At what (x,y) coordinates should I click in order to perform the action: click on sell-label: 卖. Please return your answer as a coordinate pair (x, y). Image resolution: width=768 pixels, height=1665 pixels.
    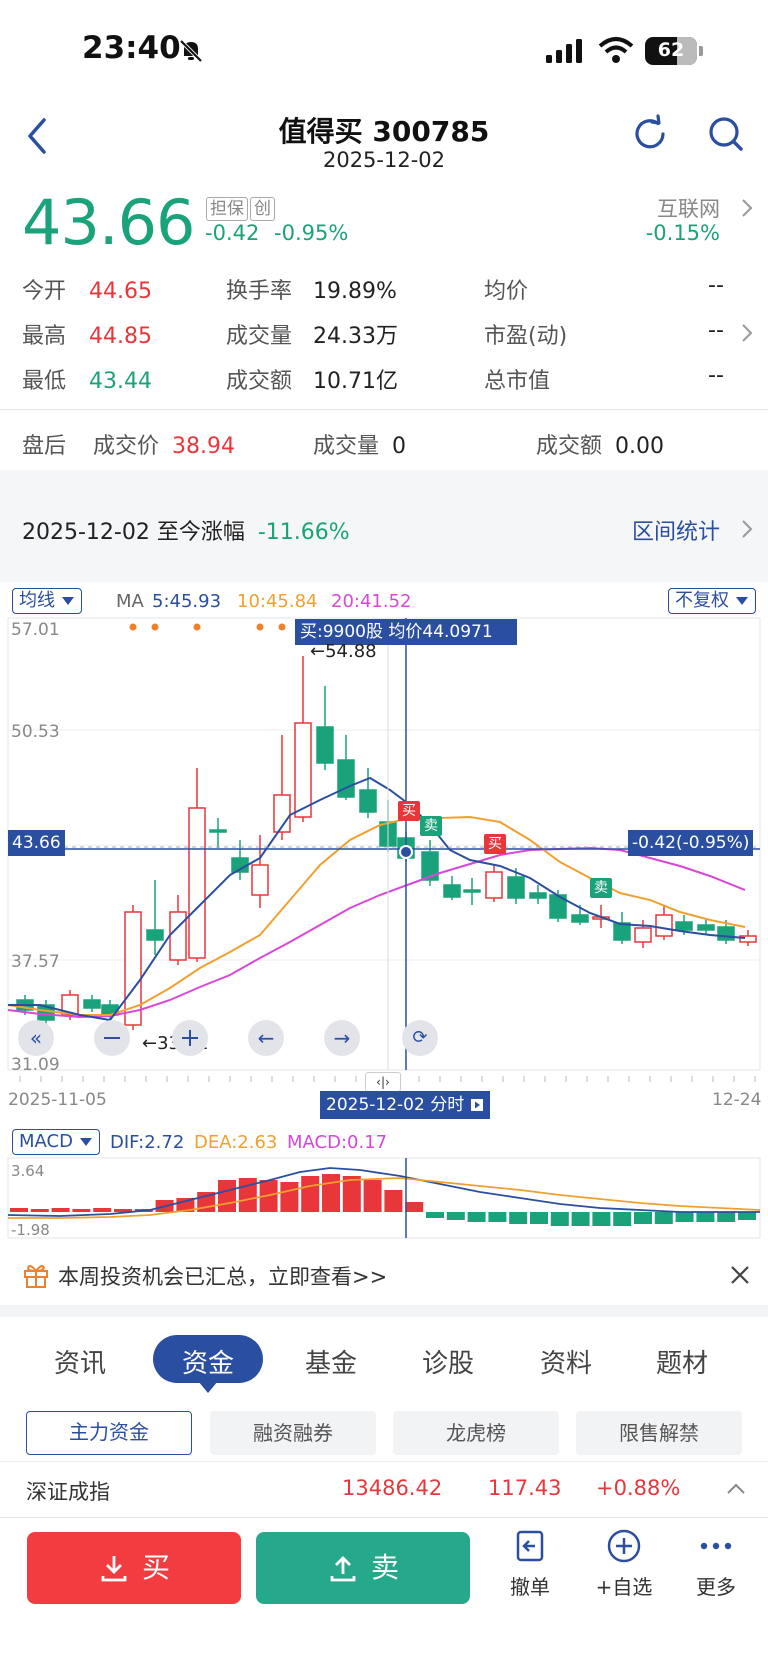
    Looking at the image, I should click on (384, 1567).